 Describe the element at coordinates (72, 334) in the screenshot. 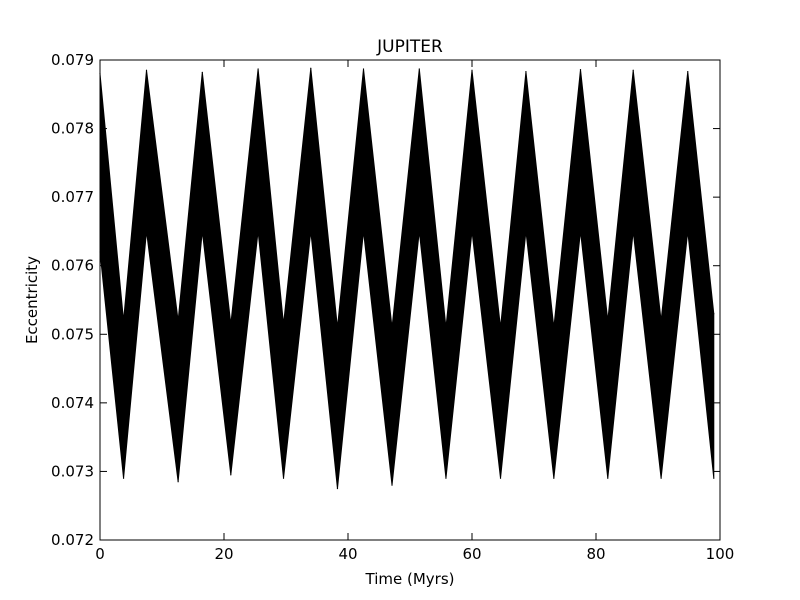

I see `y-tick-label: 0.075` at that location.